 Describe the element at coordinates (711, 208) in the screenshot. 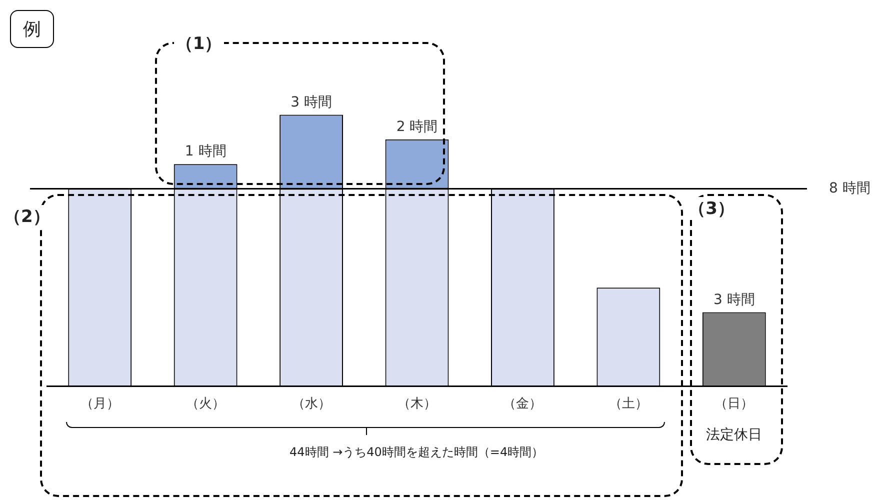

I see `annotation: （3）` at that location.